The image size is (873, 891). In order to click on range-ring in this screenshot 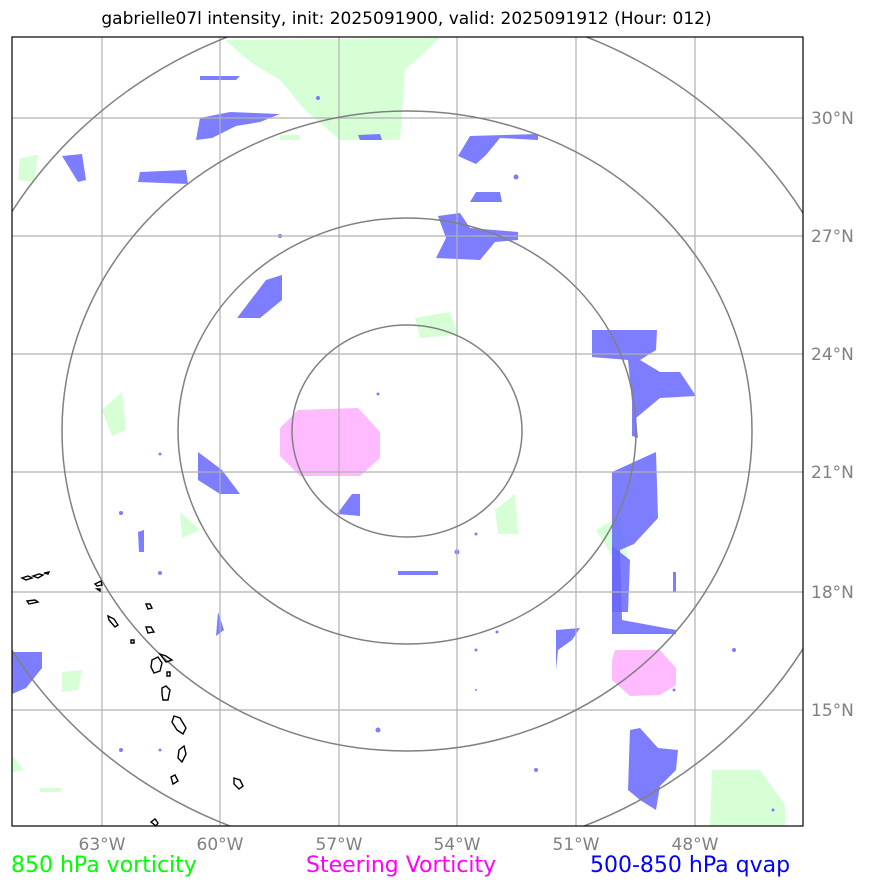, I will do `click(407, 431)`.